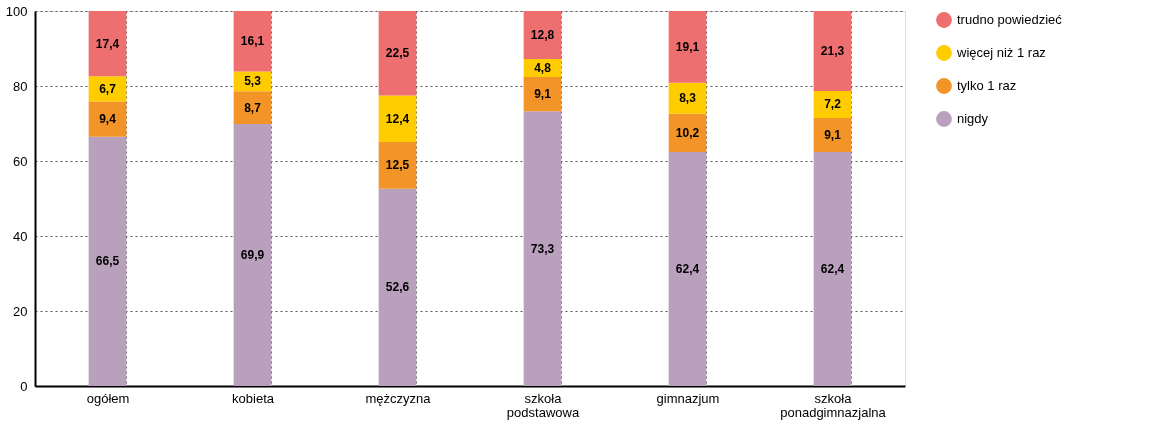  Describe the element at coordinates (16, 11) in the screenshot. I see `y-tick-label: 100` at that location.